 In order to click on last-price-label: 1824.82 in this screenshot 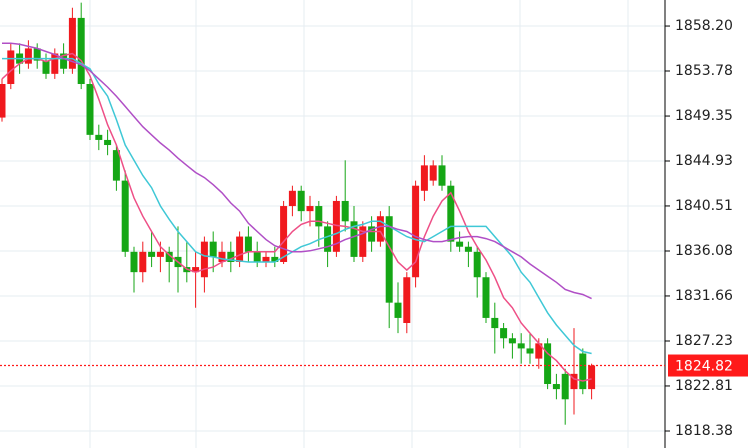, I will do `click(704, 367)`.